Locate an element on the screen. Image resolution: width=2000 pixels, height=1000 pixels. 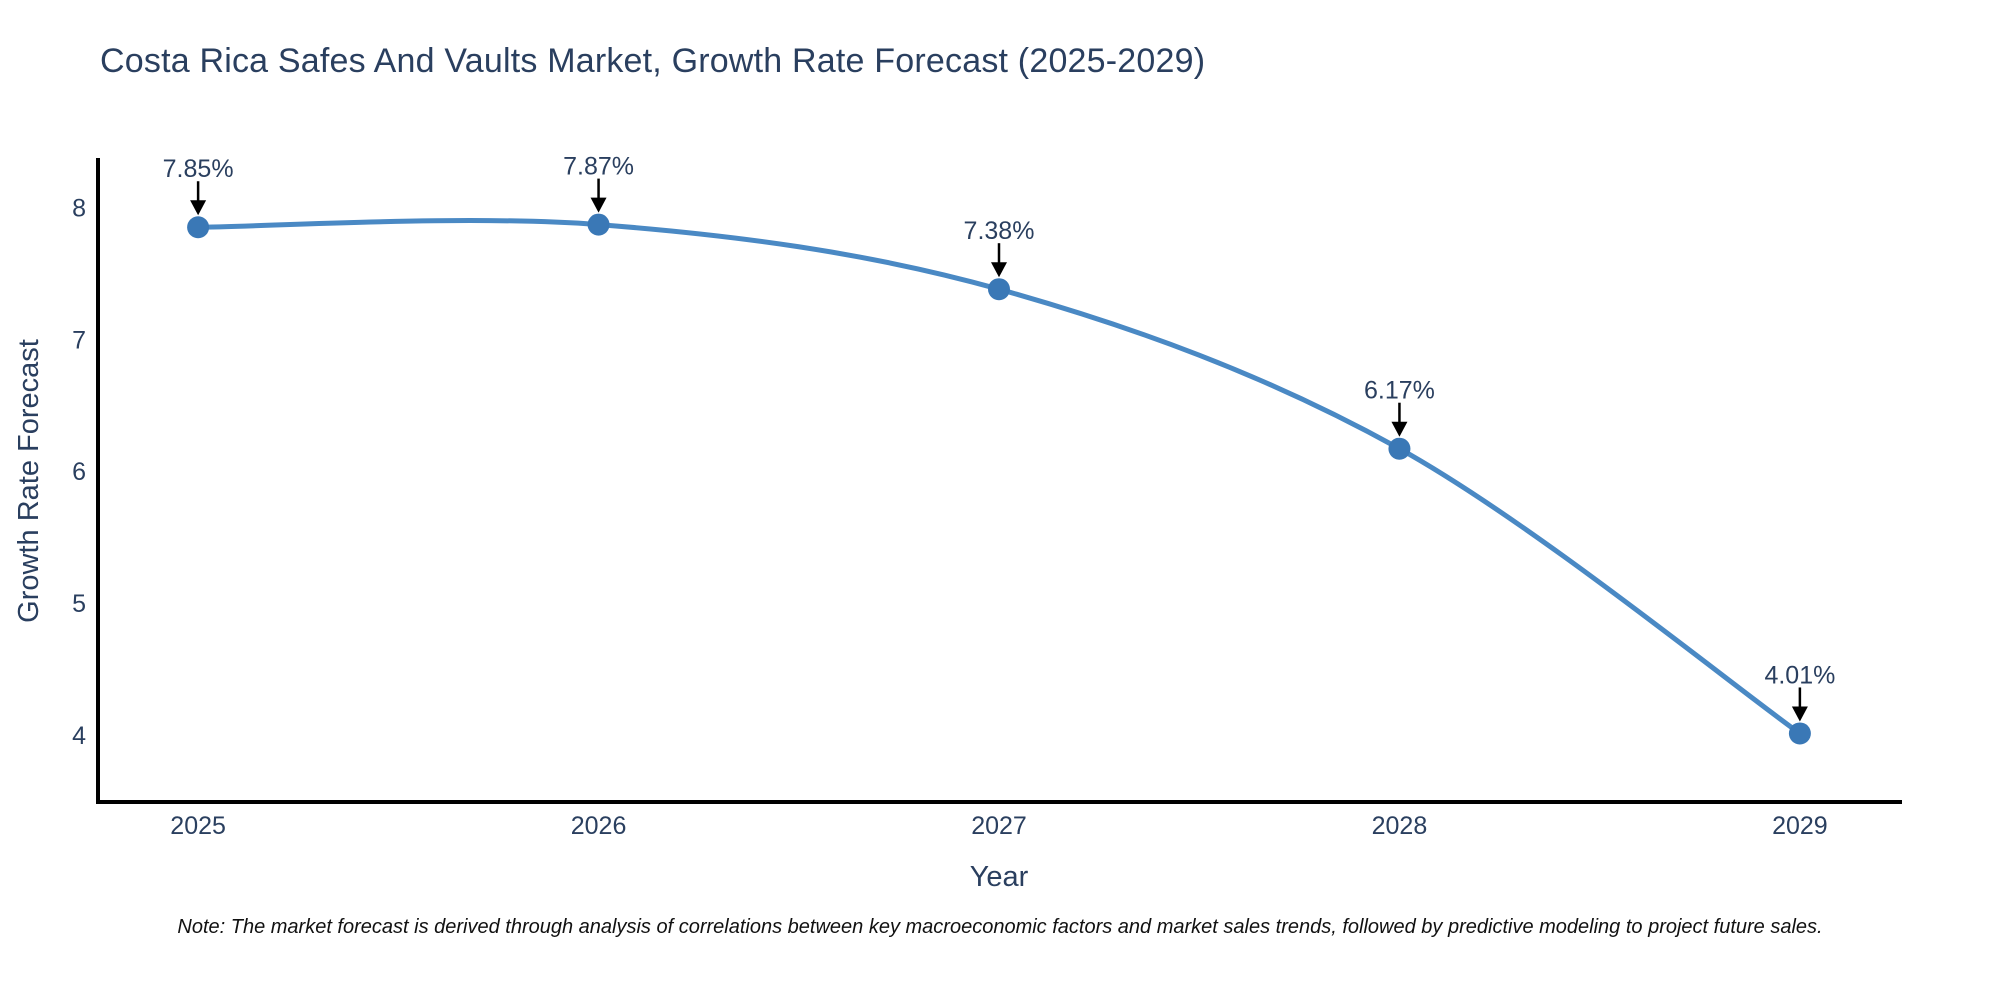
data-point-marker-2027 is located at coordinates (999, 289).